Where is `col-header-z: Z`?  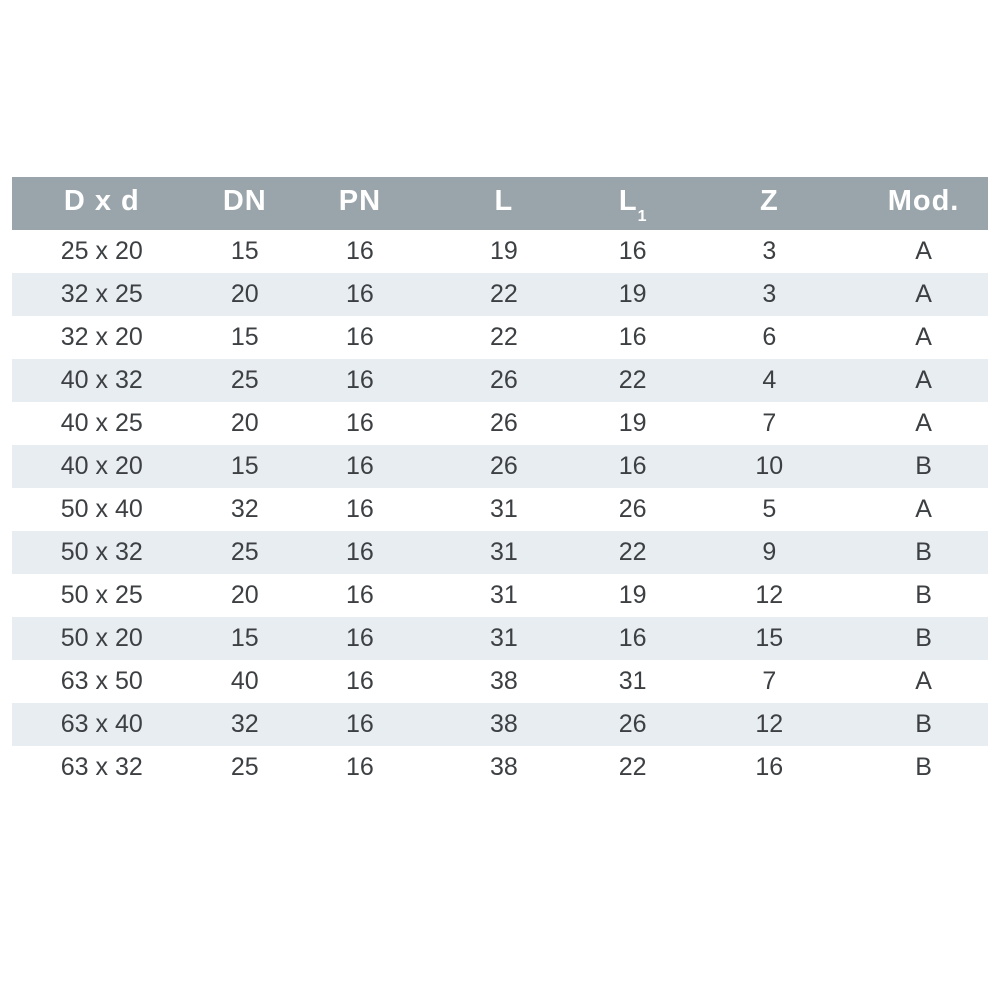 col-header-z: Z is located at coordinates (769, 203).